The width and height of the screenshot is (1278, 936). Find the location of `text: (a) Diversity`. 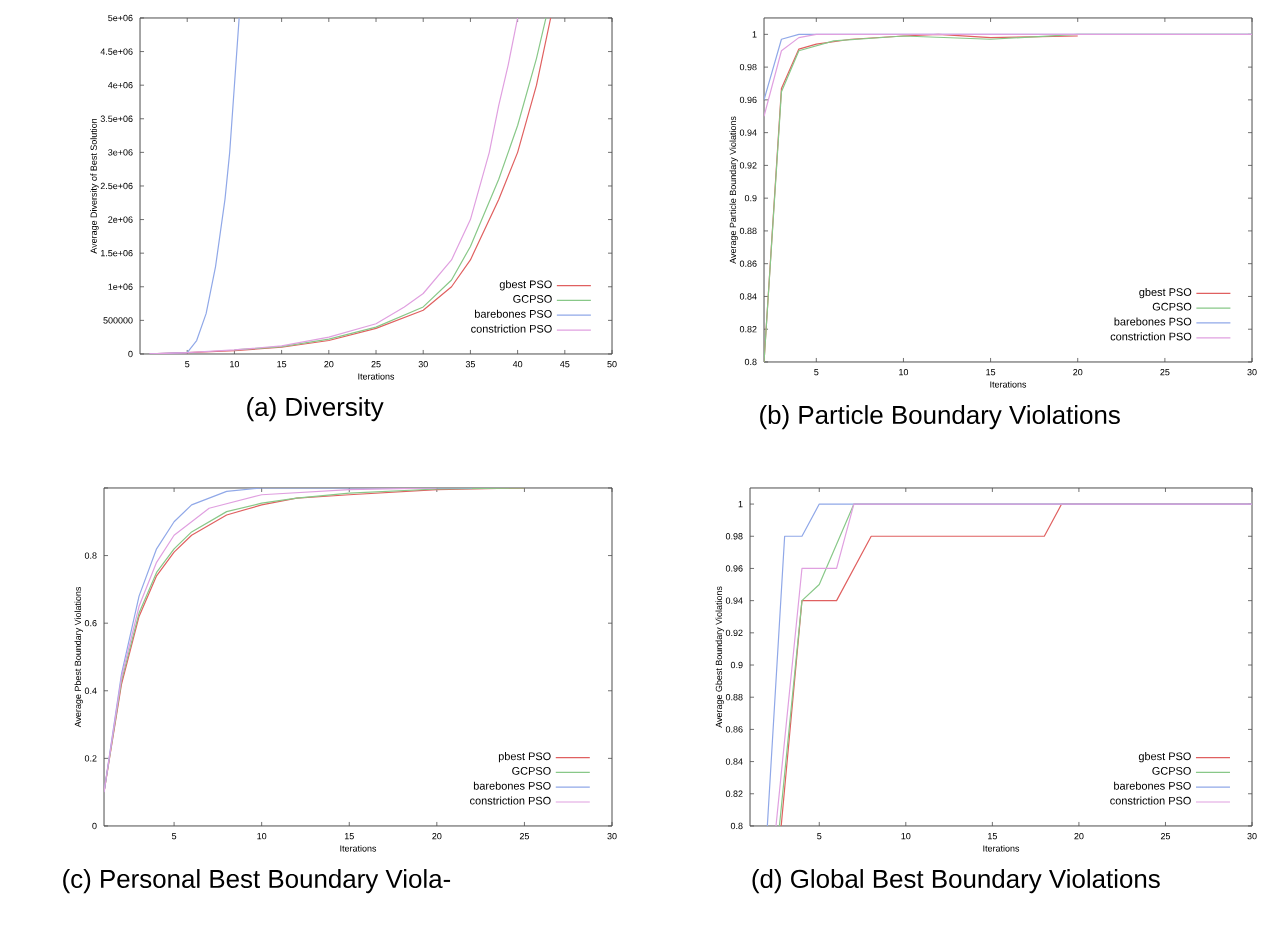

text: (a) Diversity is located at coordinates (315, 409).